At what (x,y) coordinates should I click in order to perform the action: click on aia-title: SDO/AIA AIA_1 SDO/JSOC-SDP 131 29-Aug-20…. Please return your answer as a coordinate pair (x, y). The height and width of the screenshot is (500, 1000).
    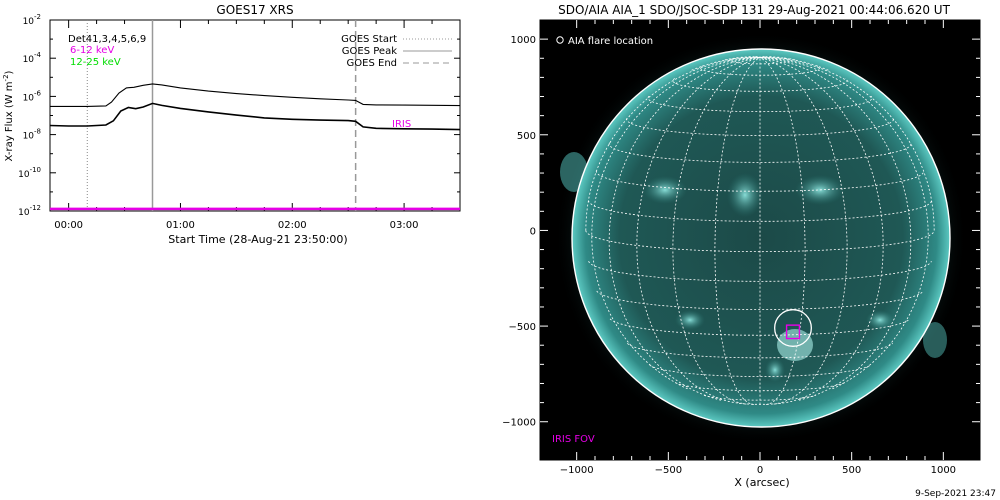
    Looking at the image, I should click on (754, 10).